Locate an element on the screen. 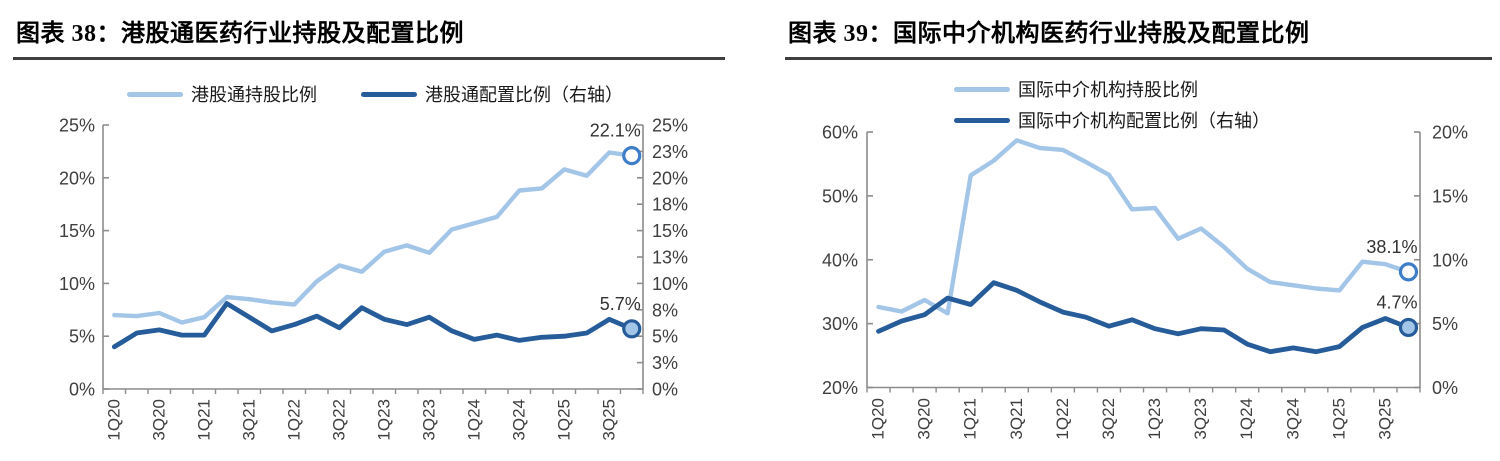 The height and width of the screenshot is (461, 1500). legend-item: 港股通配置比例（右轴） is located at coordinates (492, 94).